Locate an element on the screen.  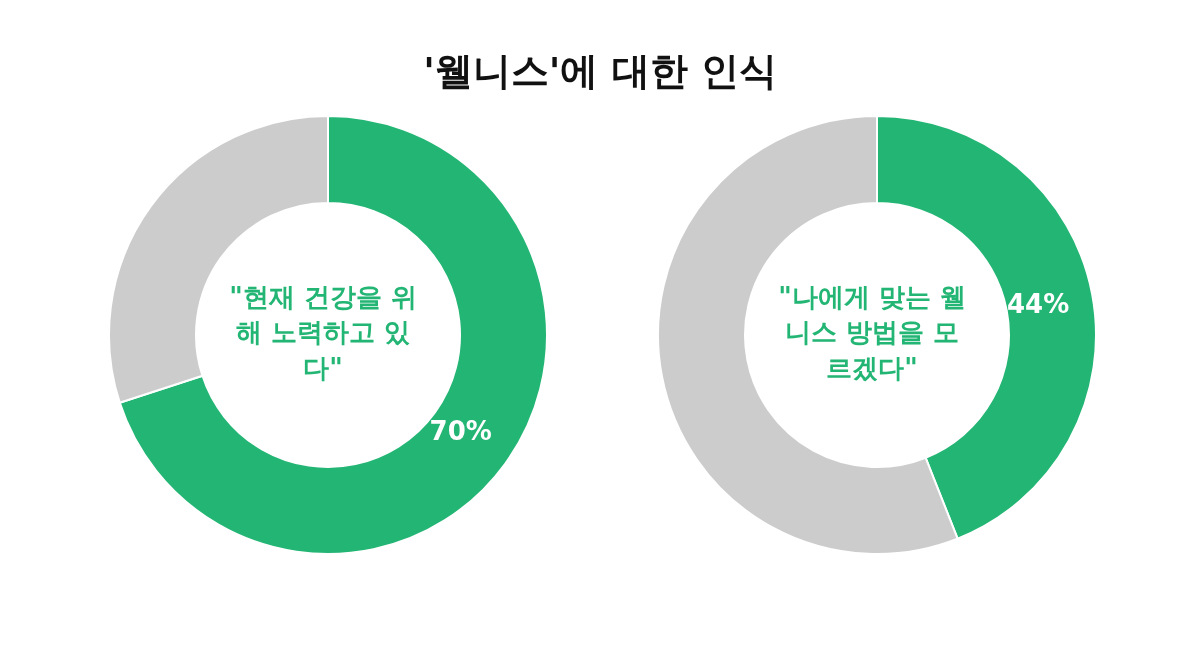
data-label: 44% is located at coordinates (1038, 304).